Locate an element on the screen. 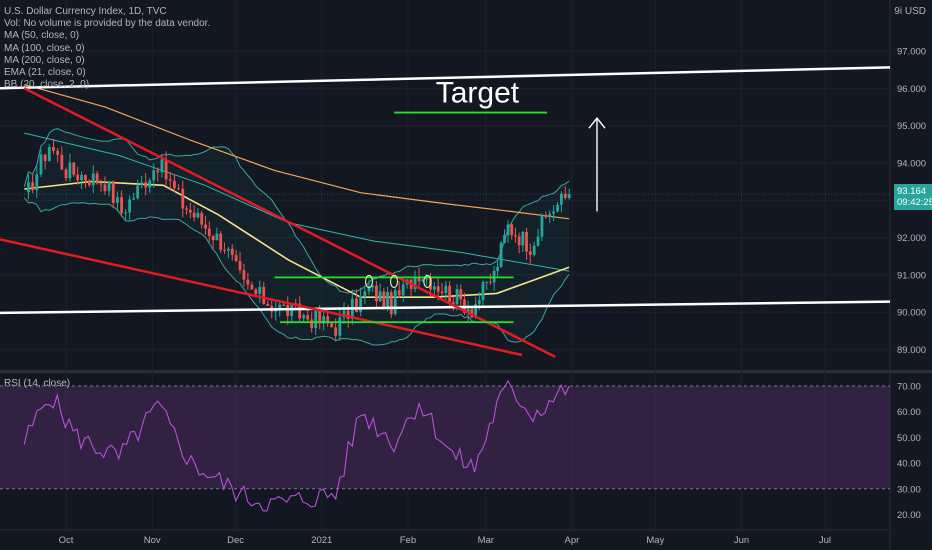 The image size is (932, 550). indicator-ma50: MA (50, close, 0) is located at coordinates (42, 36).